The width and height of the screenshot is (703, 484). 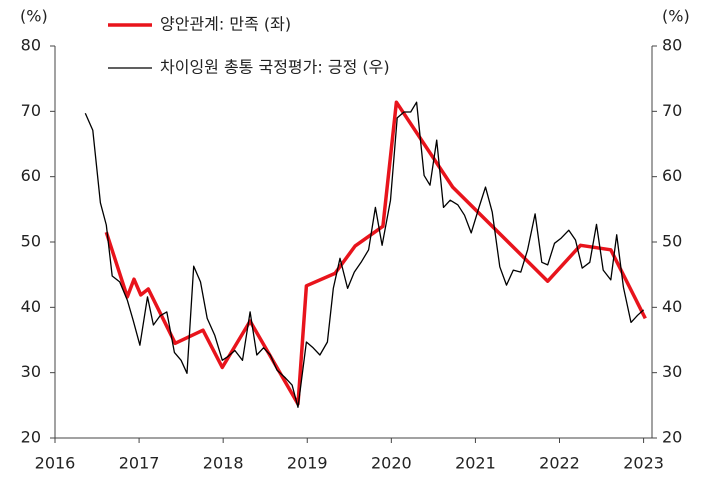 I want to click on y2-tick-label: 80, so click(x=672, y=45).